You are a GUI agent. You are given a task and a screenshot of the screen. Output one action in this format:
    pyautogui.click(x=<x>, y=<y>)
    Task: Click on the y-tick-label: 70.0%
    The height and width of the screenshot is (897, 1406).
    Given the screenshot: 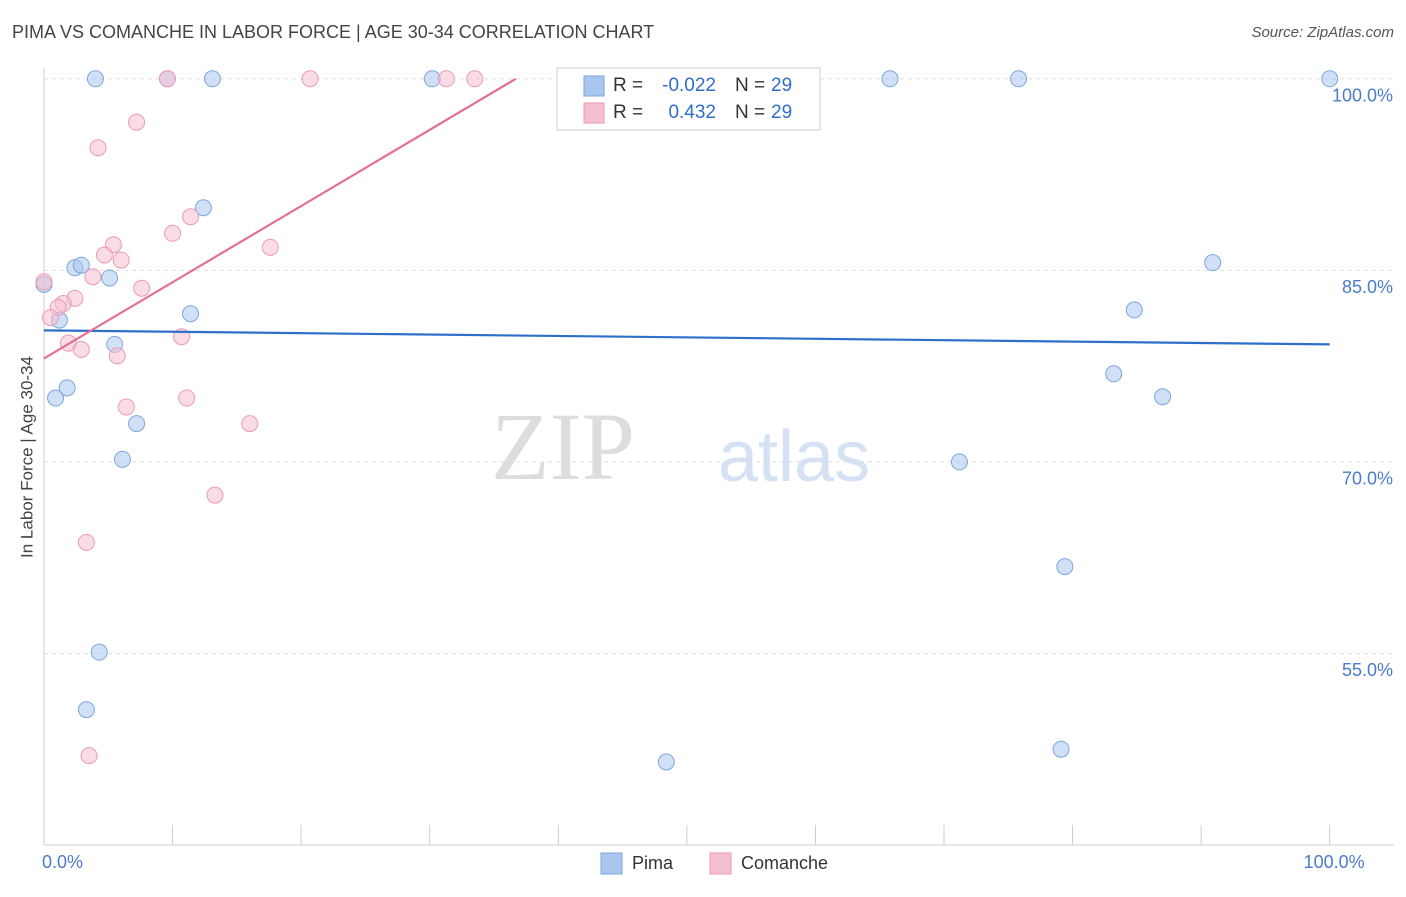 What is the action you would take?
    pyautogui.click(x=1367, y=479)
    